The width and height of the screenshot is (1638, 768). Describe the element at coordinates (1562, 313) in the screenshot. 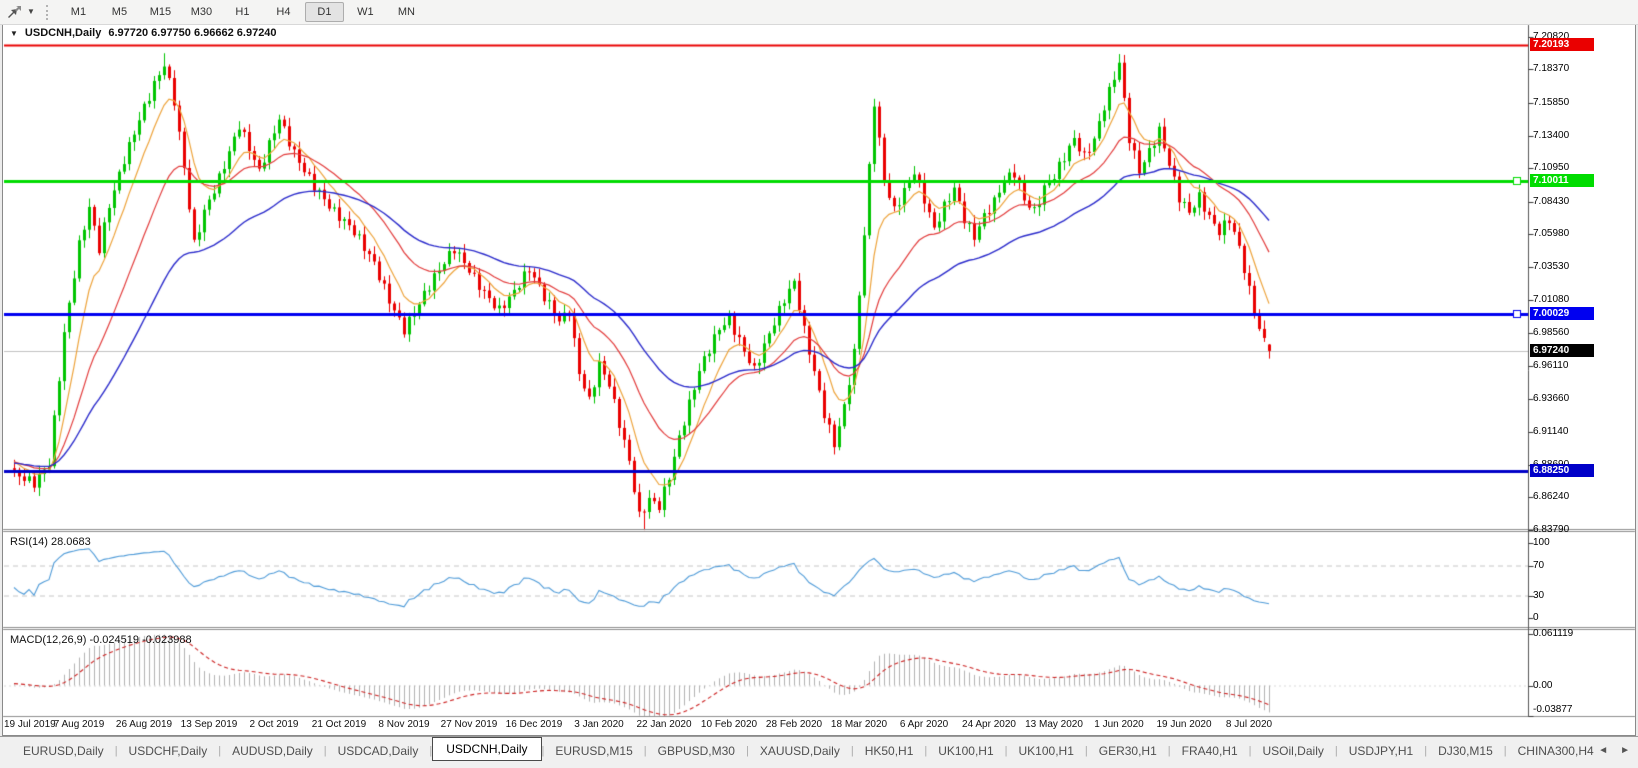

I see `price-level-tag: 7.00029` at that location.